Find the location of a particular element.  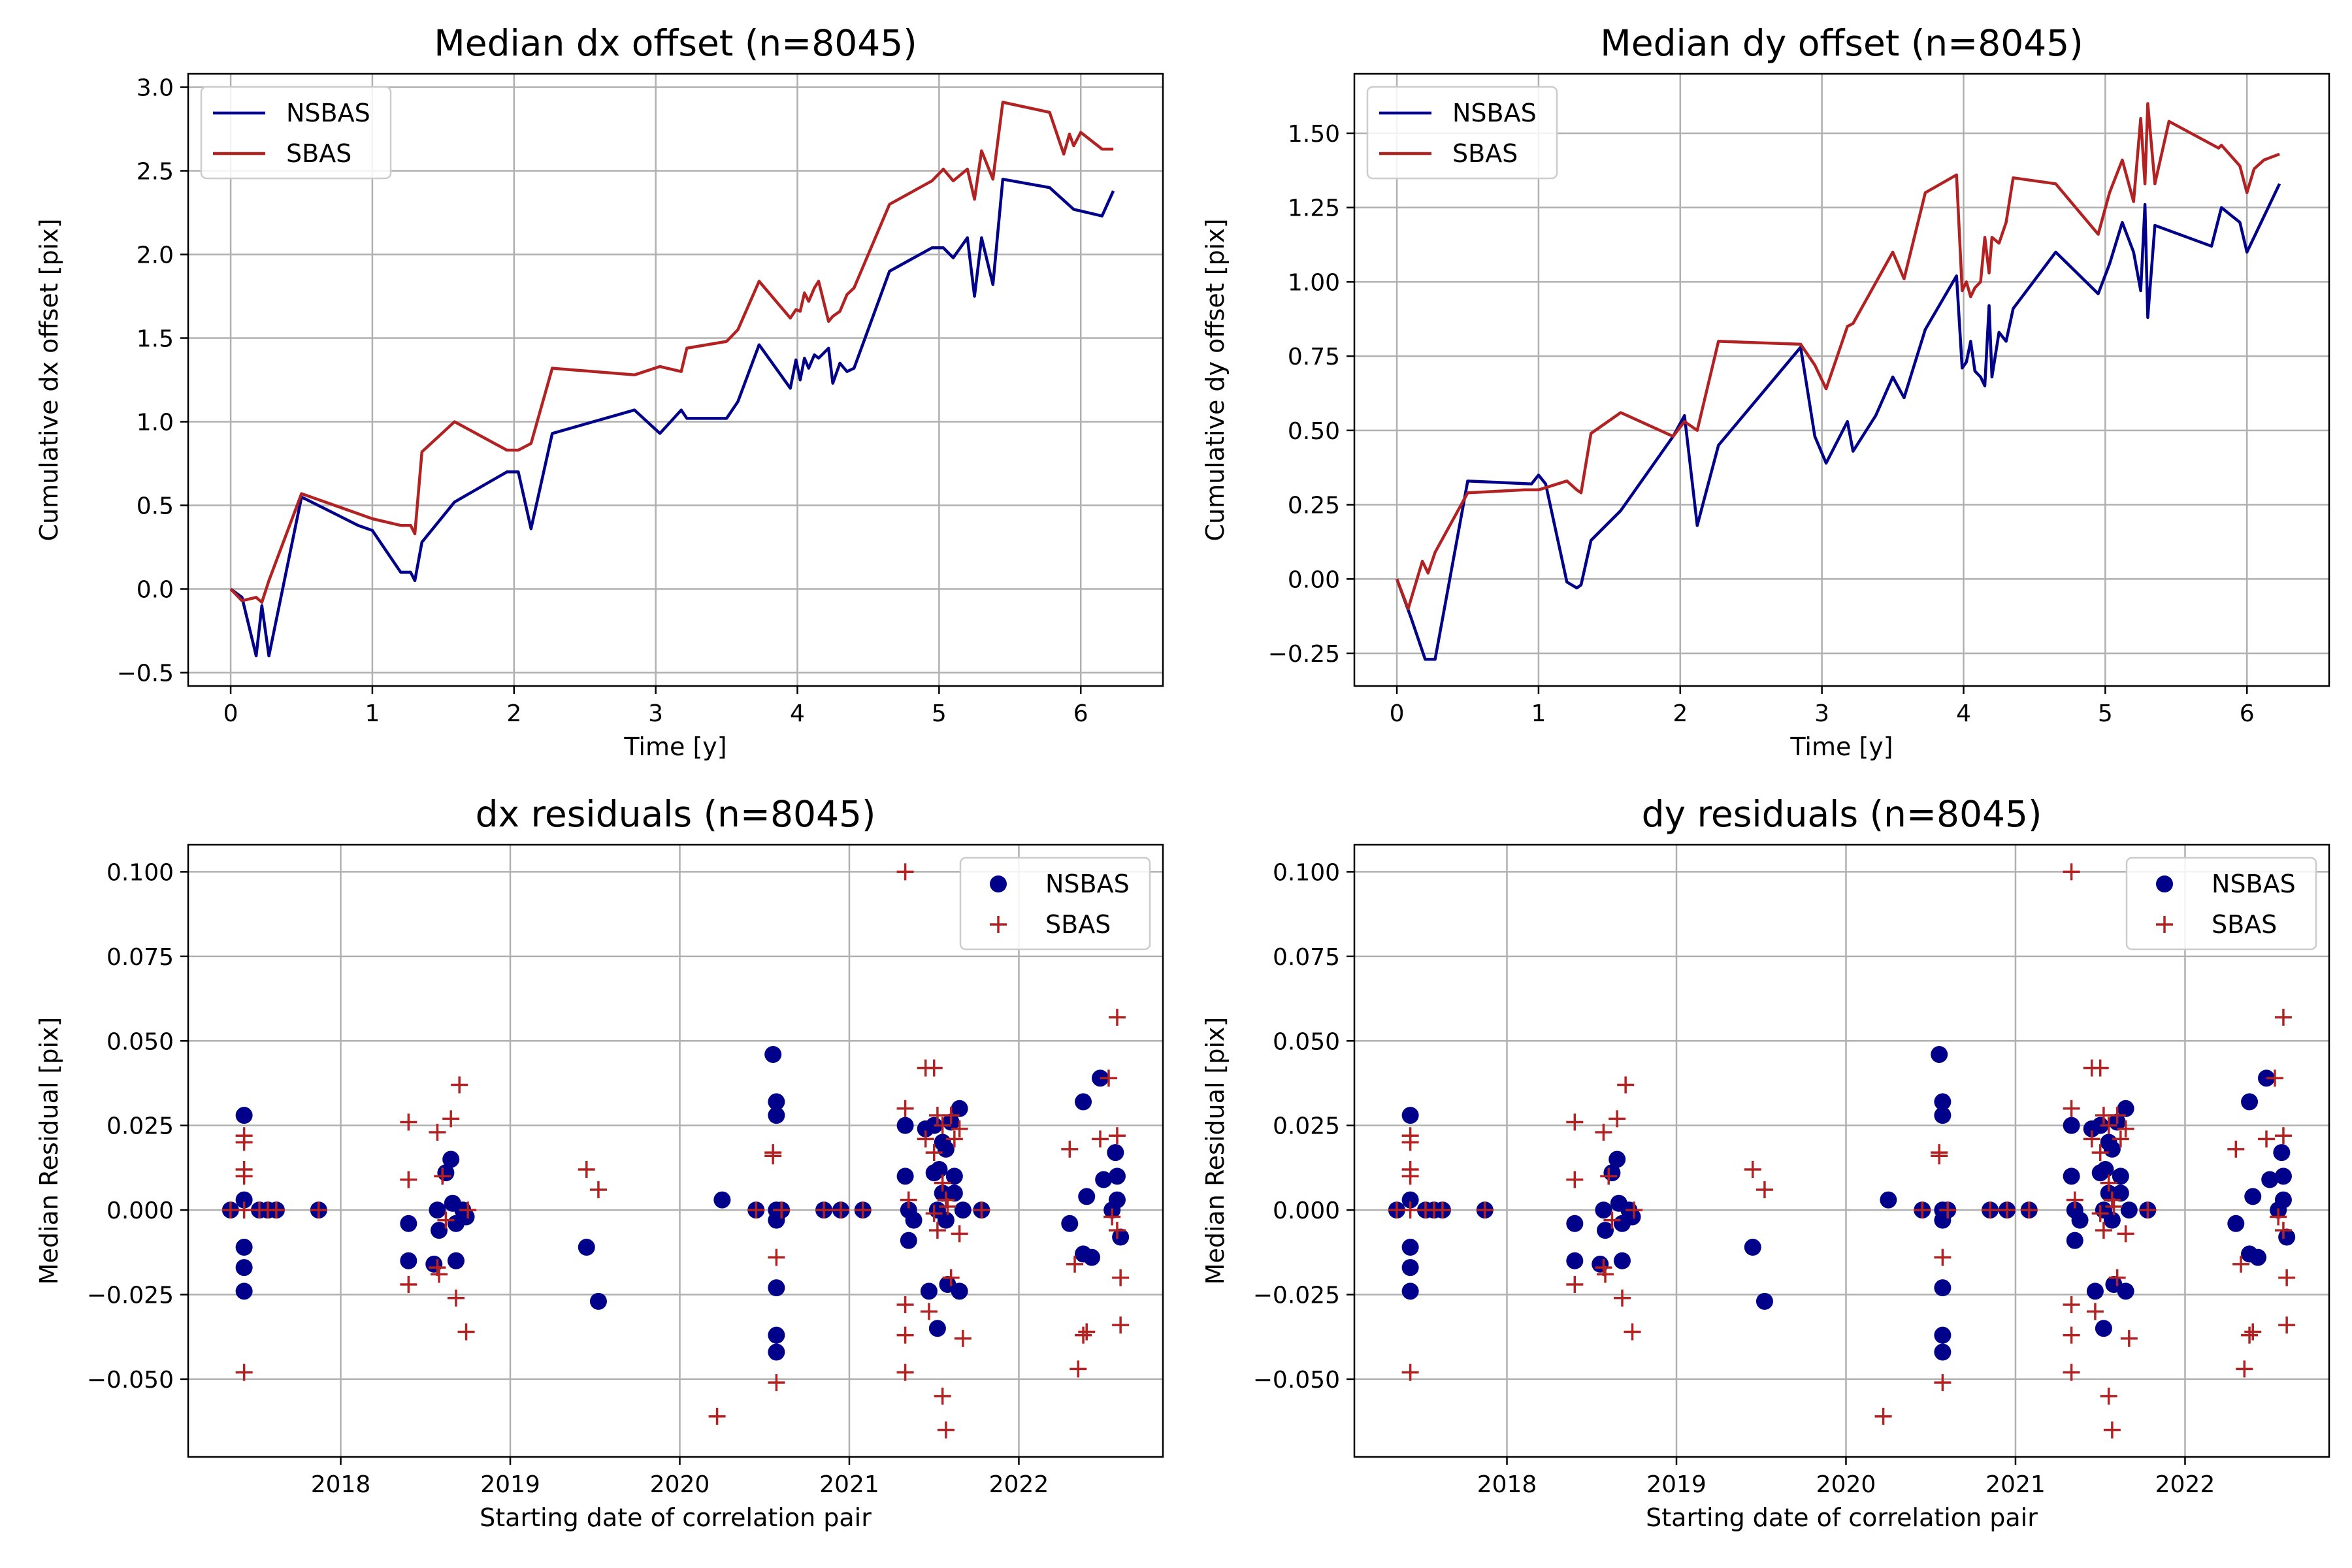

y-tick-label: −0.5 is located at coordinates (145, 674).